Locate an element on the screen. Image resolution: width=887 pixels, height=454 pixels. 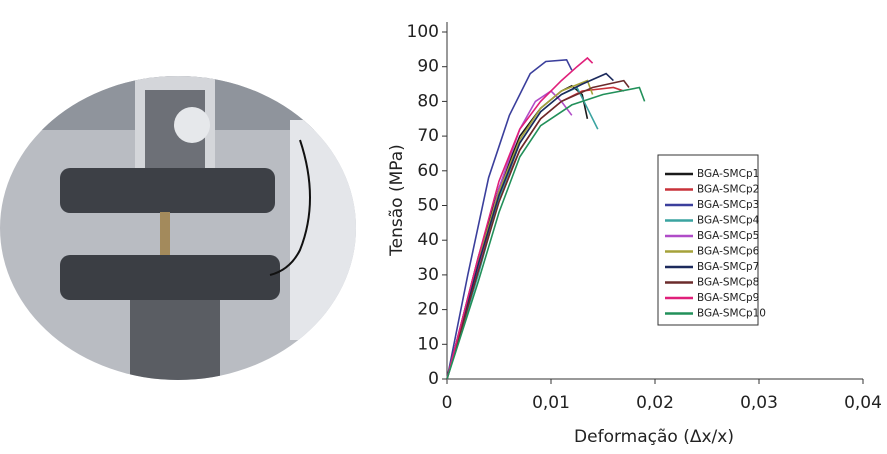
legend-label: BGA-SMCp3 is located at coordinates (728, 205).